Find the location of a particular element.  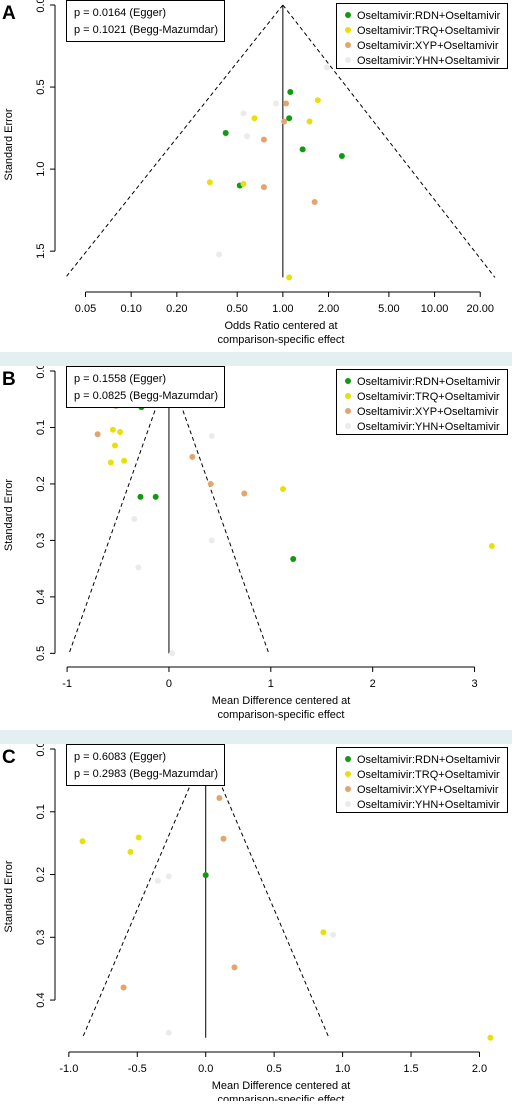

x-tick-label: 1.5 is located at coordinates (410, 1069).